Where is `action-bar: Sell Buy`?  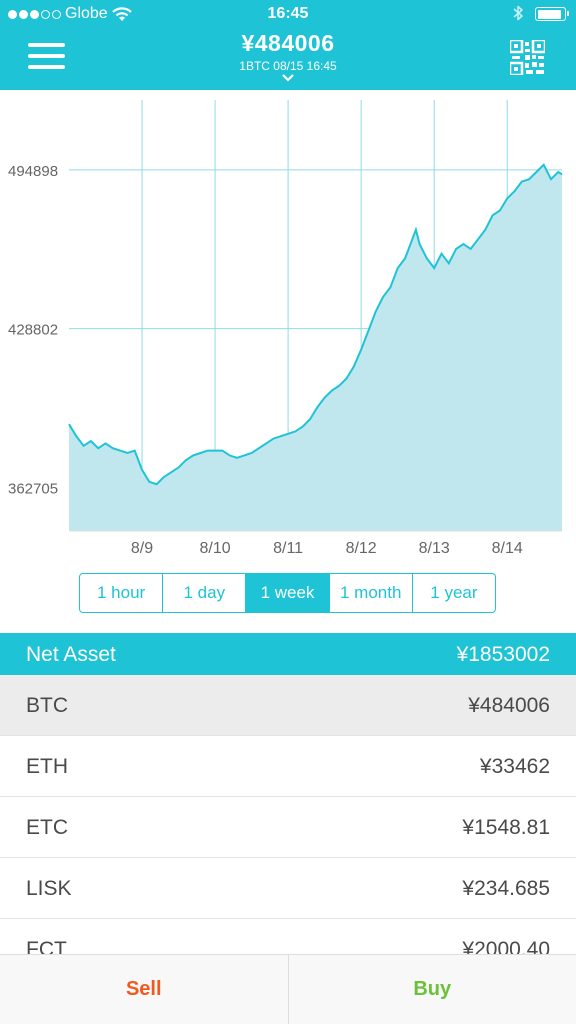
action-bar: Sell Buy is located at coordinates (288, 989).